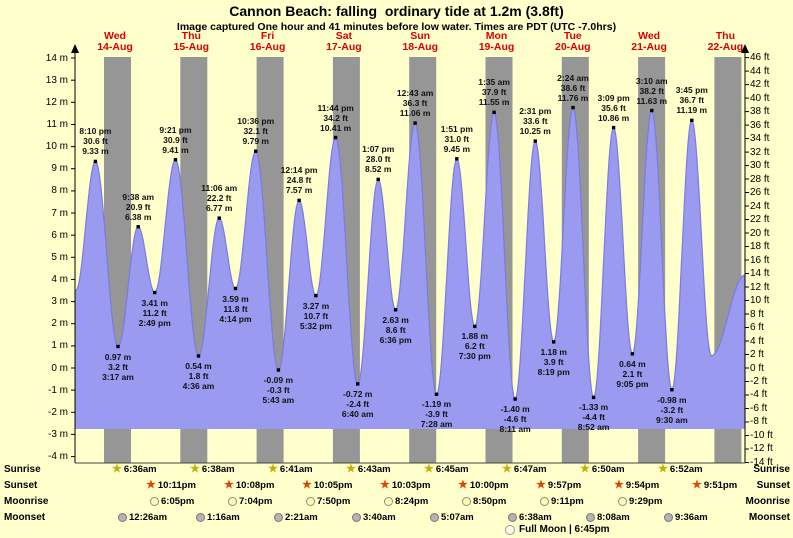 The width and height of the screenshot is (793, 538). What do you see at coordinates (267, 41) in the screenshot?
I see `day-label: Fri 16-Aug` at bounding box center [267, 41].